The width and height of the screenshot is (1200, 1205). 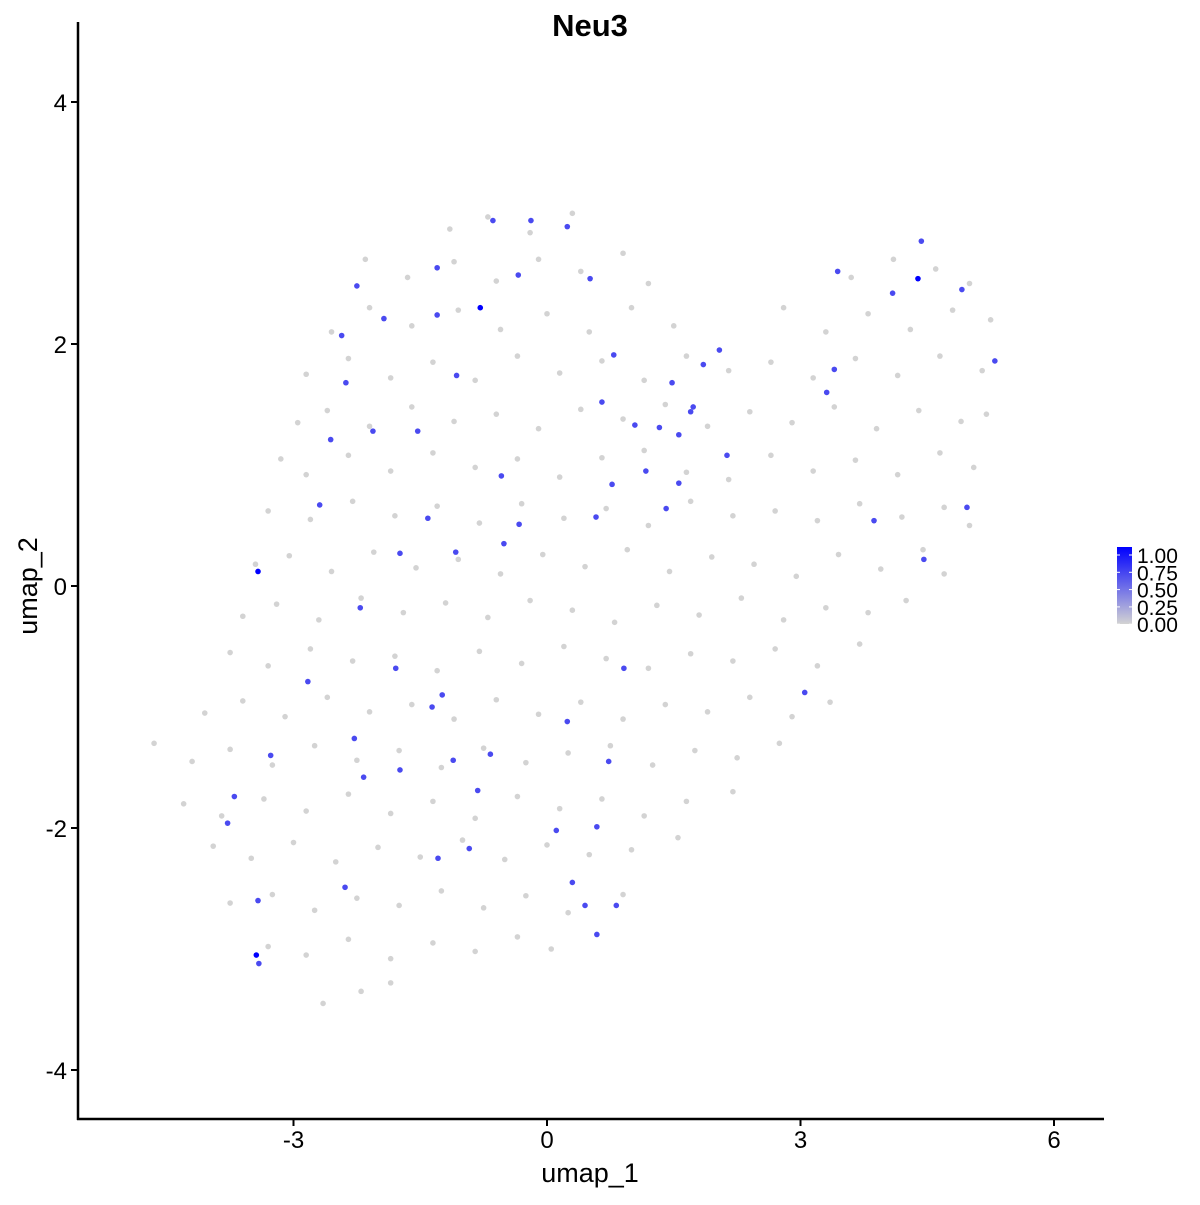 What do you see at coordinates (546, 1140) in the screenshot?
I see `x-tick-label: 0` at bounding box center [546, 1140].